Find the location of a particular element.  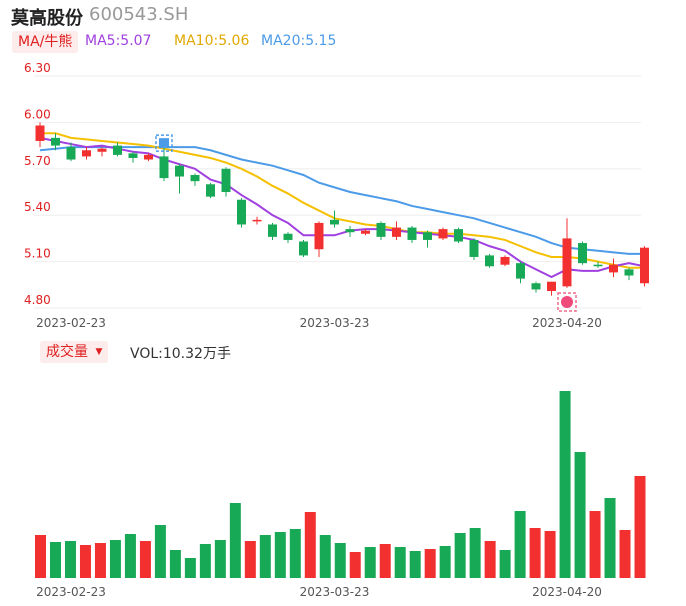

ma-toggle-button: MA/牛熊 is located at coordinates (45, 42).